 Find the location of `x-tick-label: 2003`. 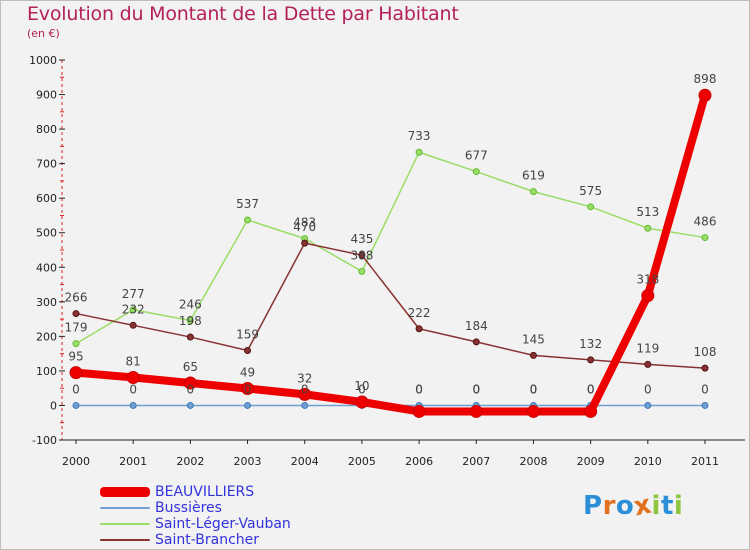

x-tick-label: 2003 is located at coordinates (248, 461).